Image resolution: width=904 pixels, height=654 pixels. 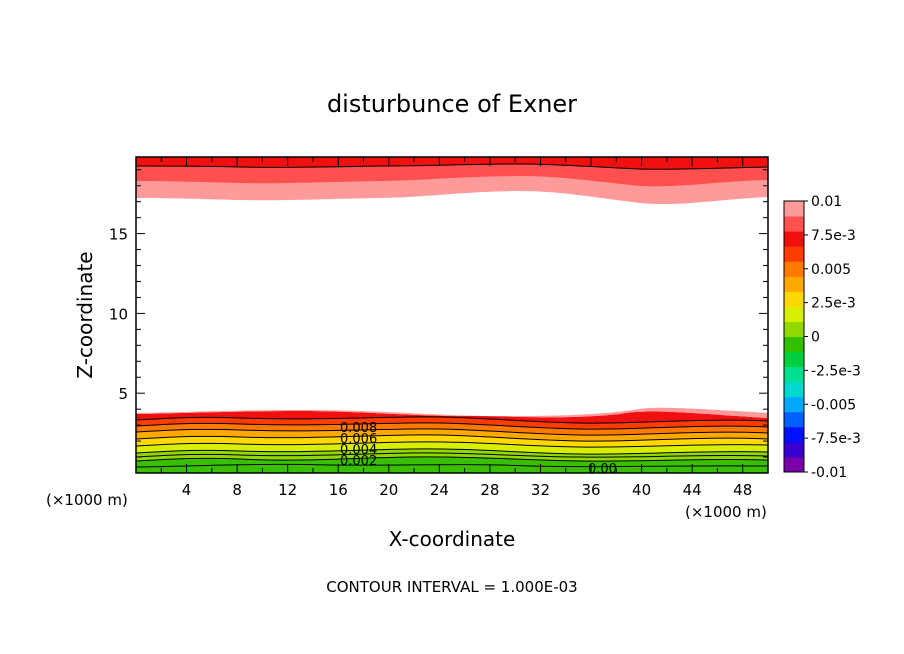 I want to click on chart-title: disturbunce of Exner, so click(x=452, y=104).